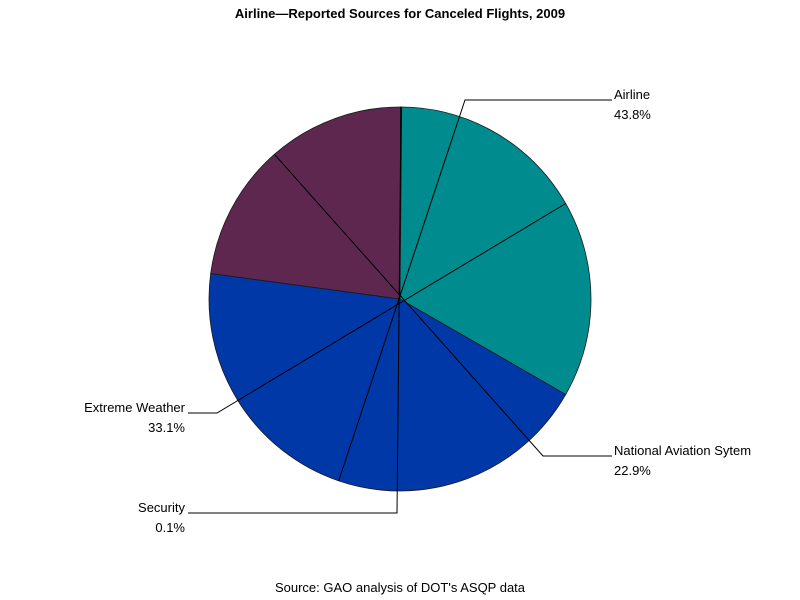 The height and width of the screenshot is (600, 800). What do you see at coordinates (632, 470) in the screenshot?
I see `slice-value-label: 22.9%` at bounding box center [632, 470].